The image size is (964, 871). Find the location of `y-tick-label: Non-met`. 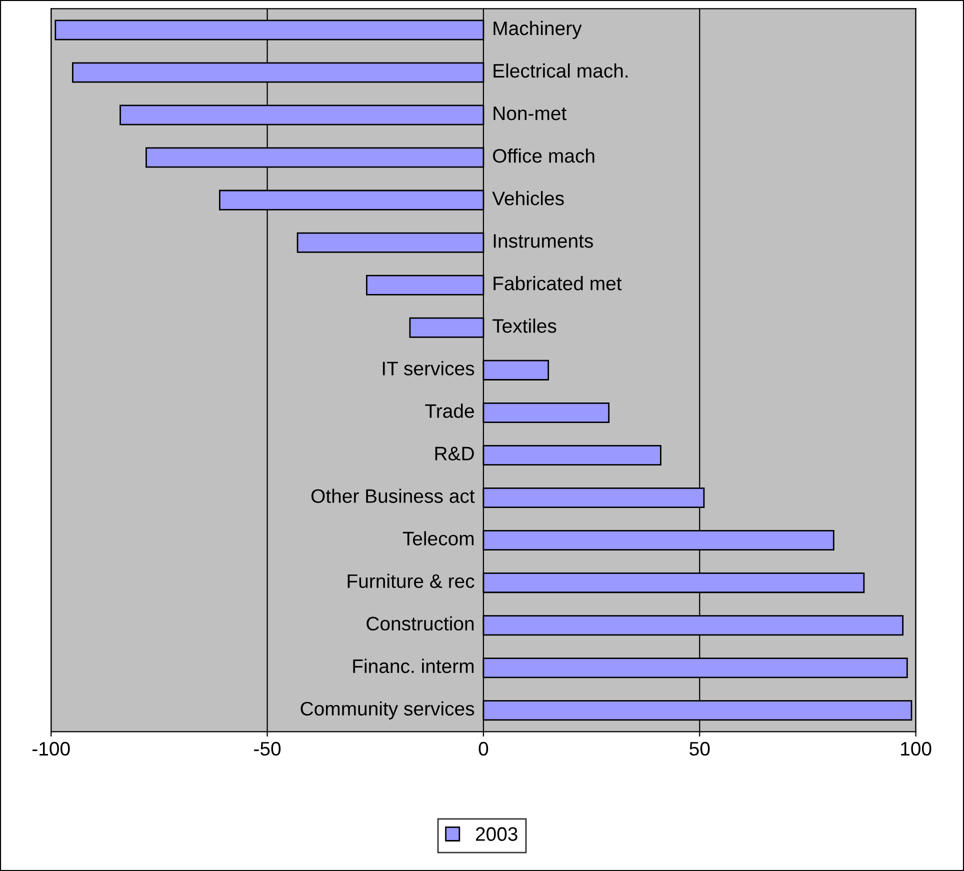

y-tick-label: Non-met is located at coordinates (530, 113).